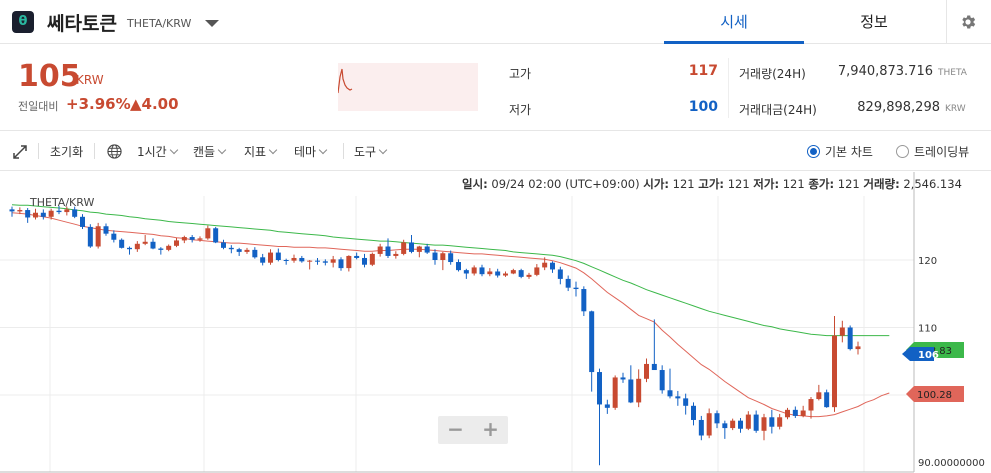  What do you see at coordinates (67, 152) in the screenshot?
I see `reset-button: 초기화` at bounding box center [67, 152].